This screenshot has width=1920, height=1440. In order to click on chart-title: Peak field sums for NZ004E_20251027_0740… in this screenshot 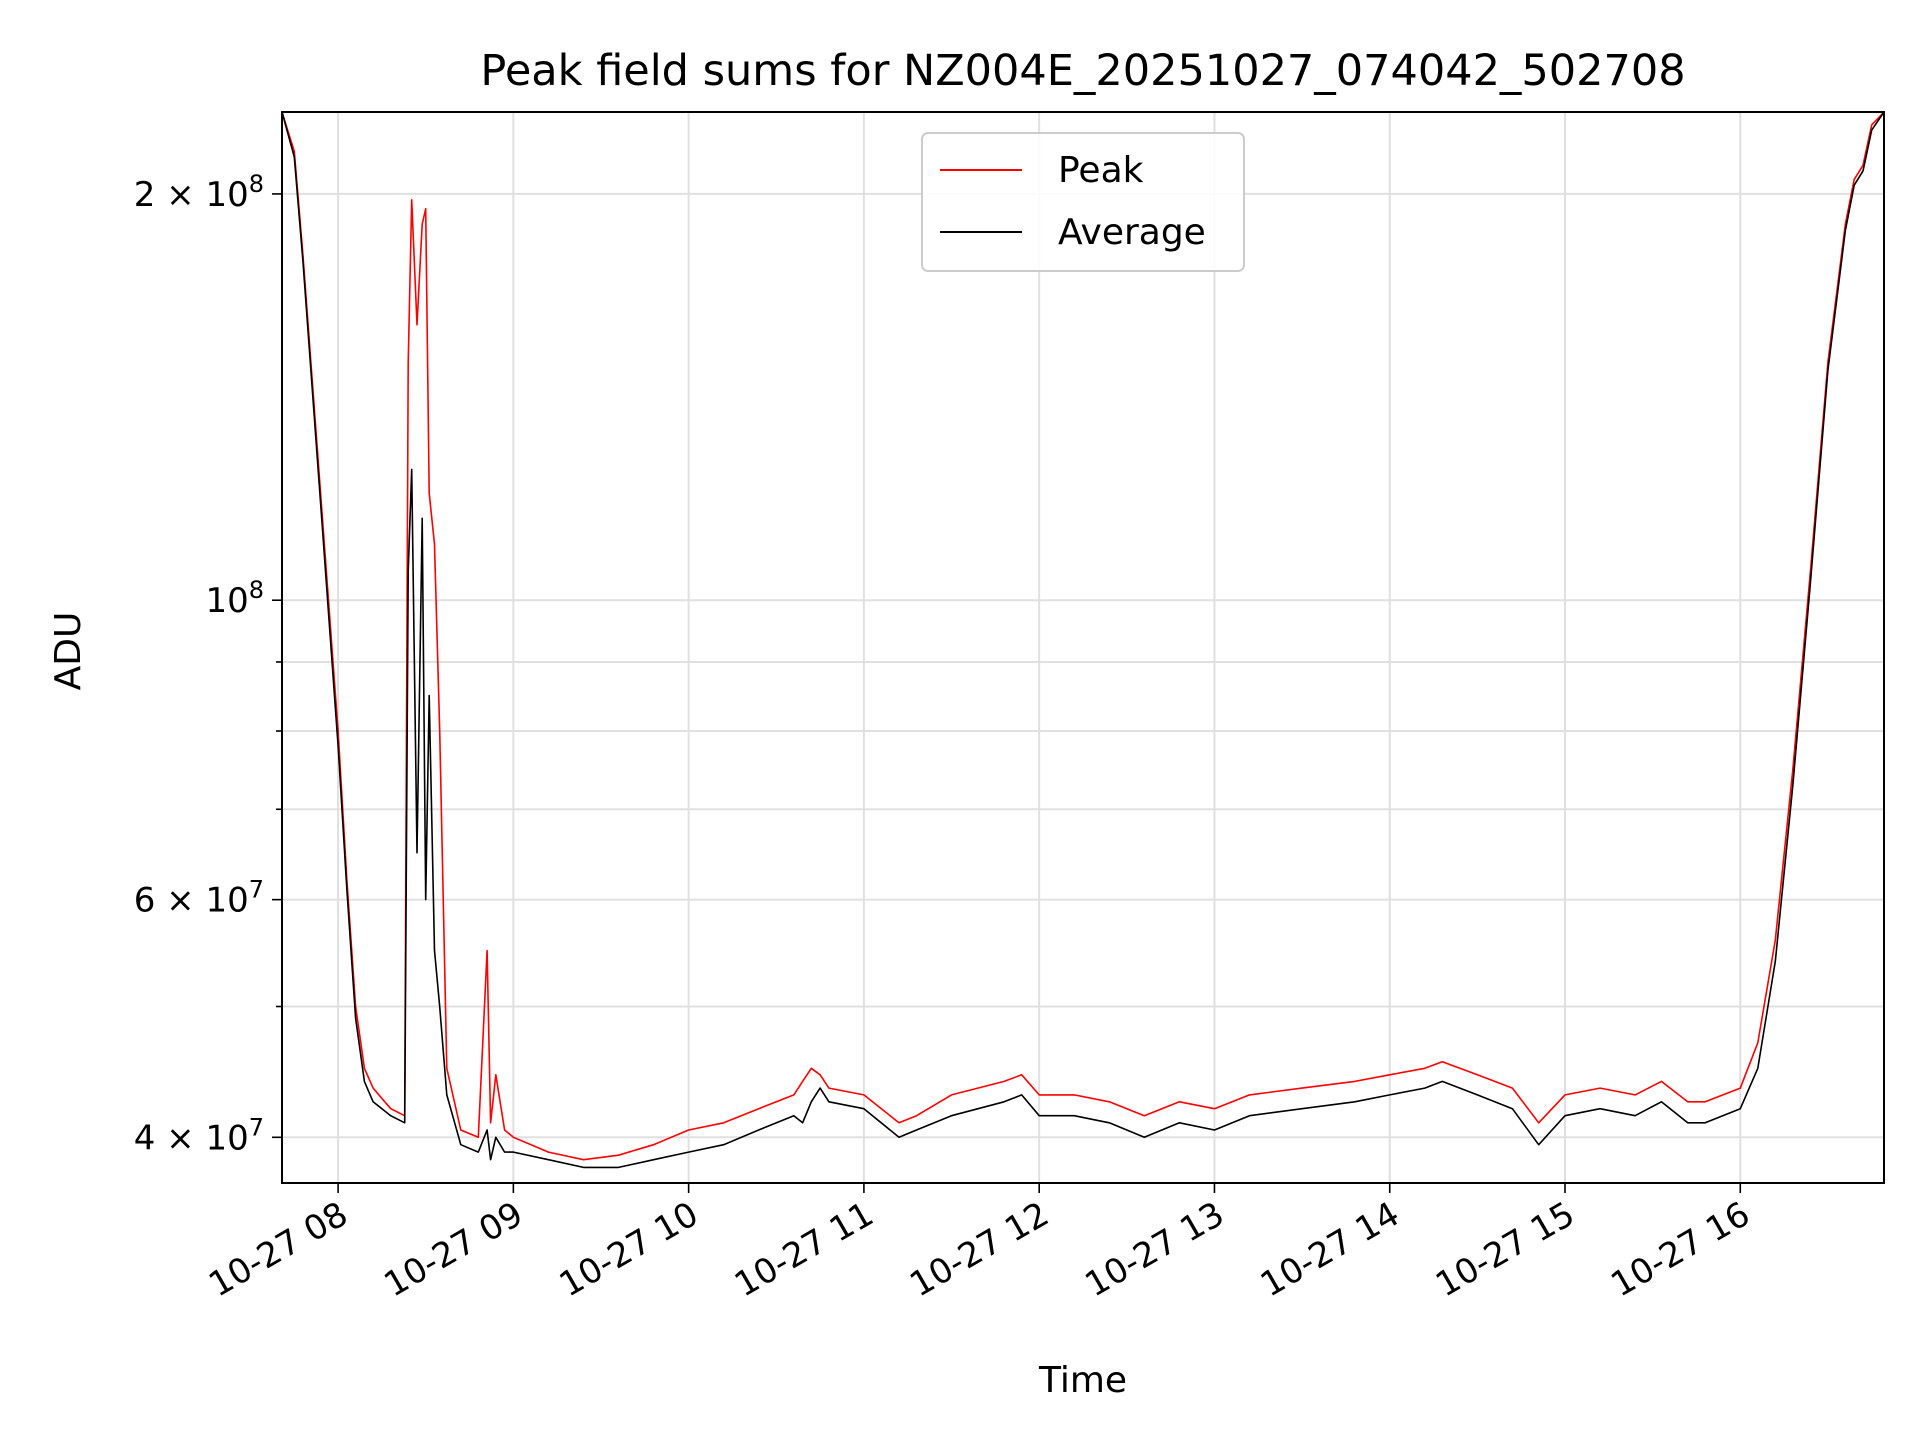, I will do `click(1082, 71)`.